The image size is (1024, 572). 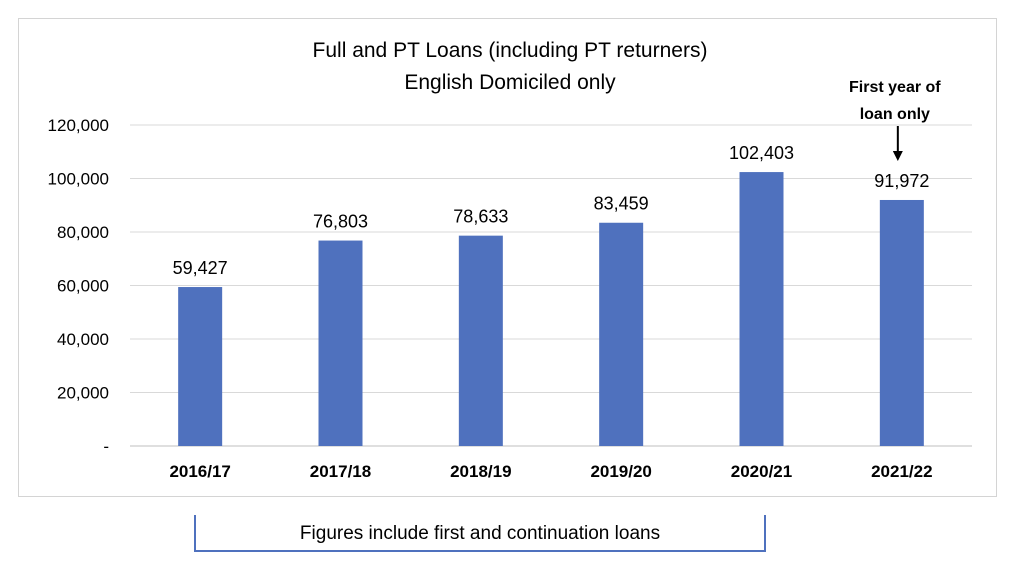 I want to click on annotation: First year of loan only, so click(x=895, y=120).